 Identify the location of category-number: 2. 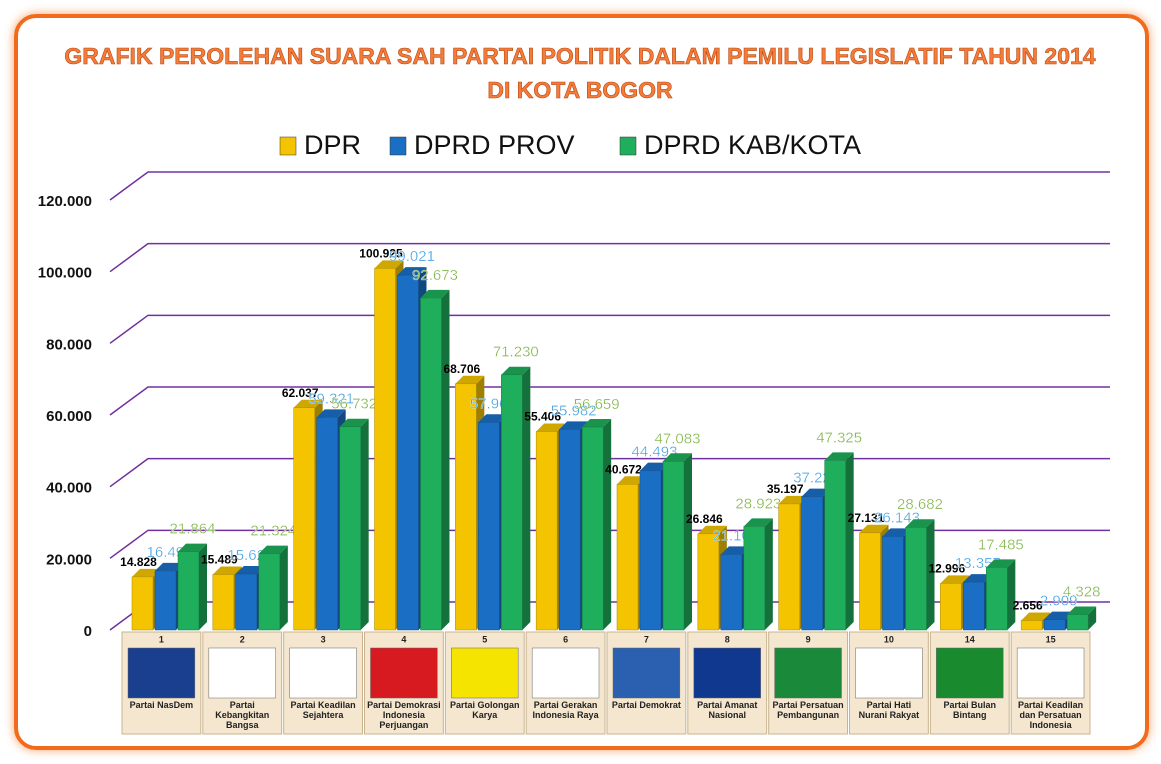
(242, 639).